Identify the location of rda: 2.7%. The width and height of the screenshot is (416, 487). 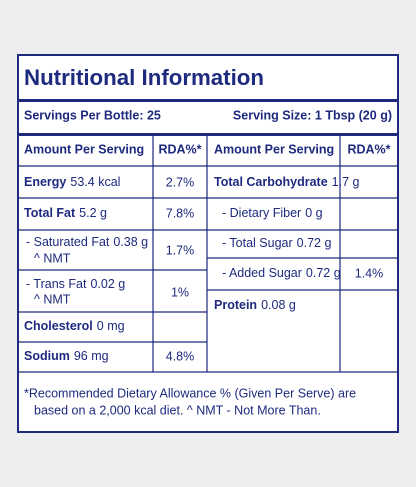
(180, 182).